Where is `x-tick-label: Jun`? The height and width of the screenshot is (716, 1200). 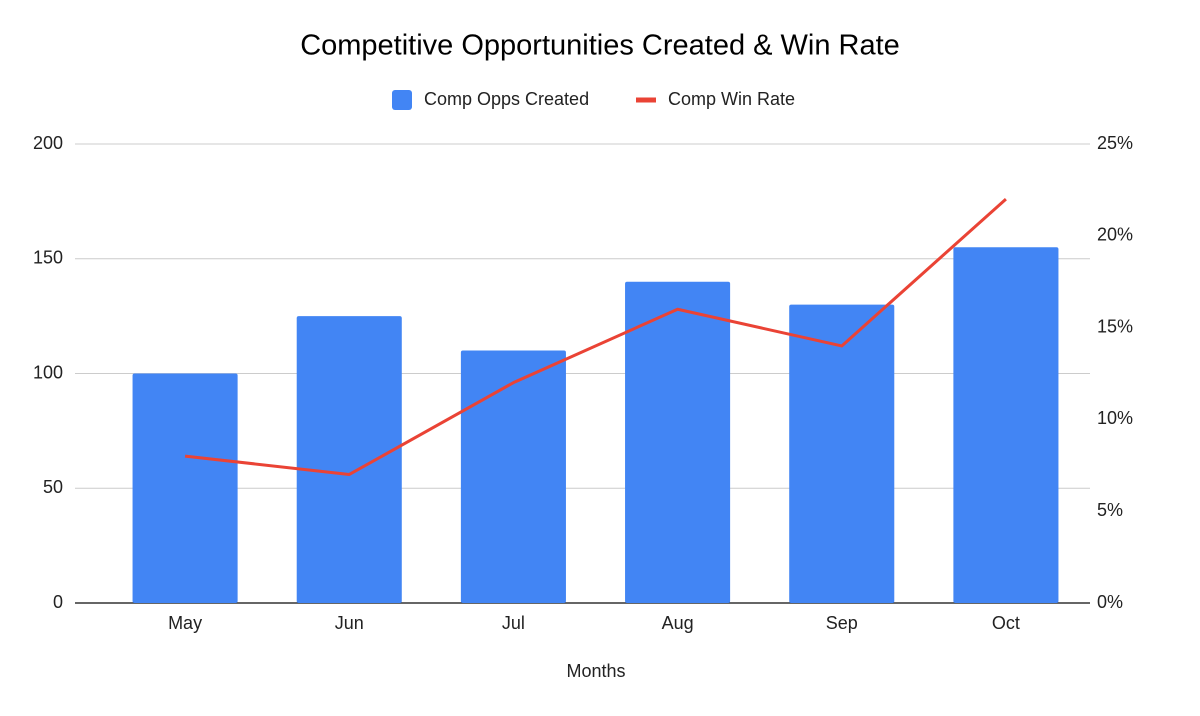
x-tick-label: Jun is located at coordinates (349, 623).